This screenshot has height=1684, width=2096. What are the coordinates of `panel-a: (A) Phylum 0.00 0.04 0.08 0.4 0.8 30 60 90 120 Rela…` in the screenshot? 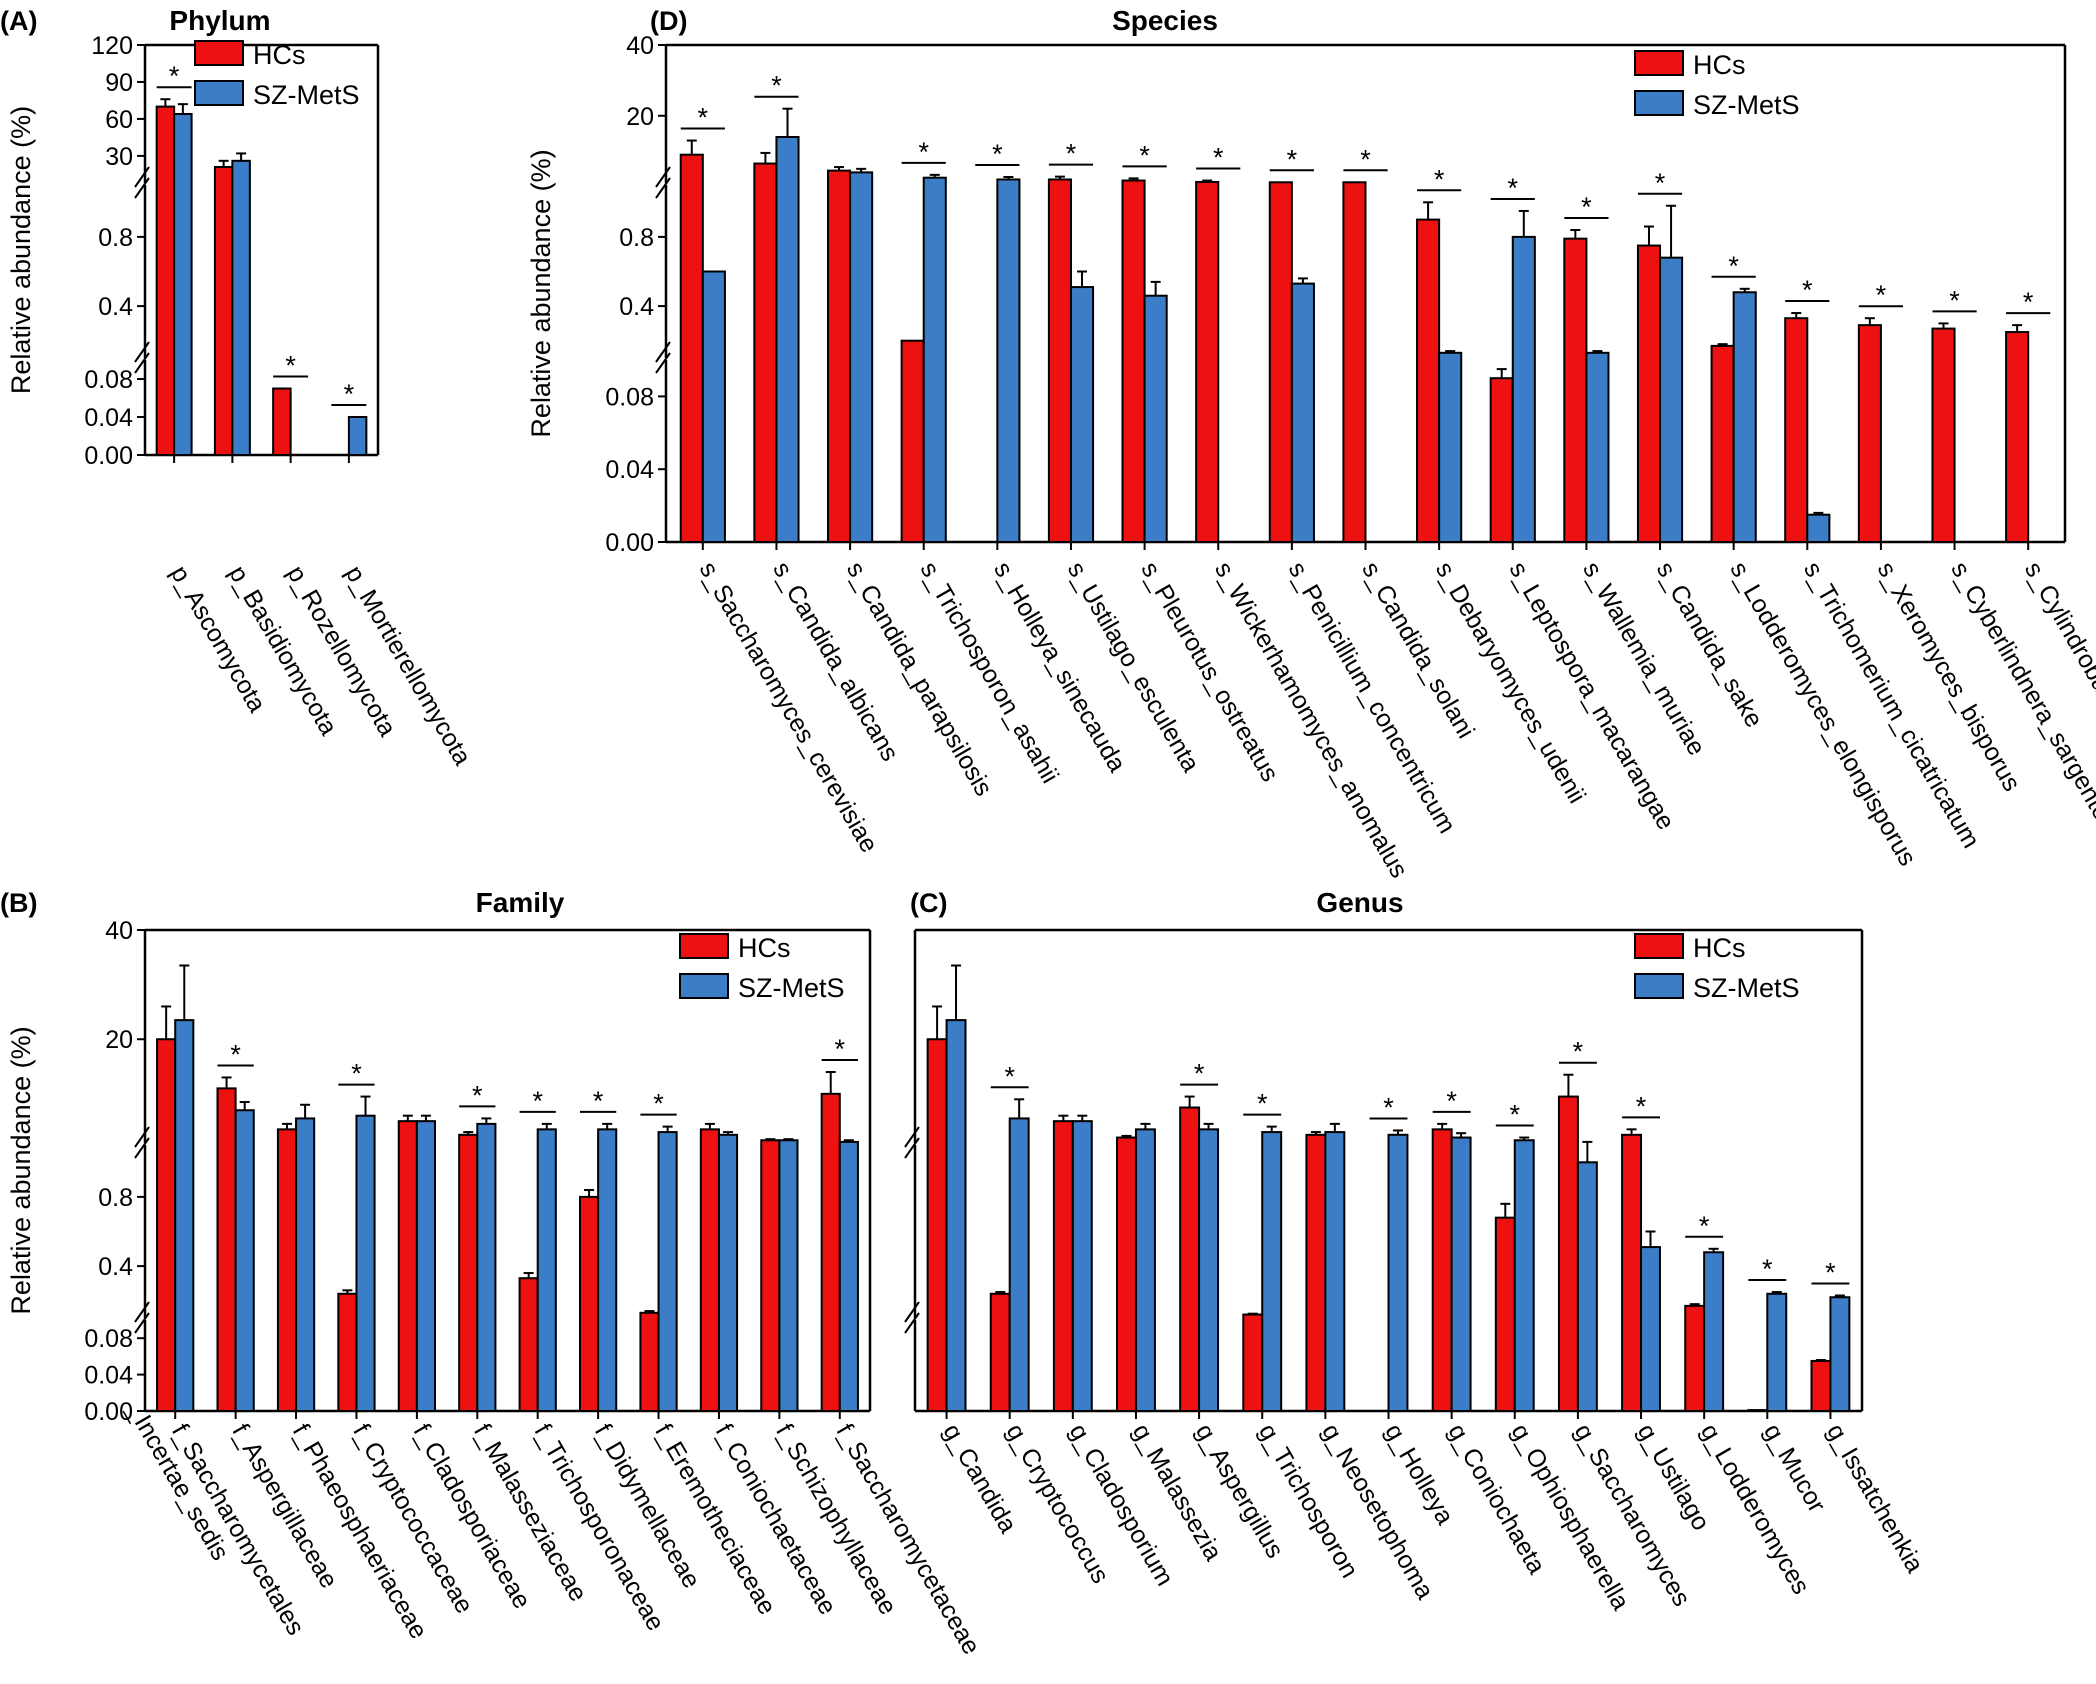 It's located at (238, 387).